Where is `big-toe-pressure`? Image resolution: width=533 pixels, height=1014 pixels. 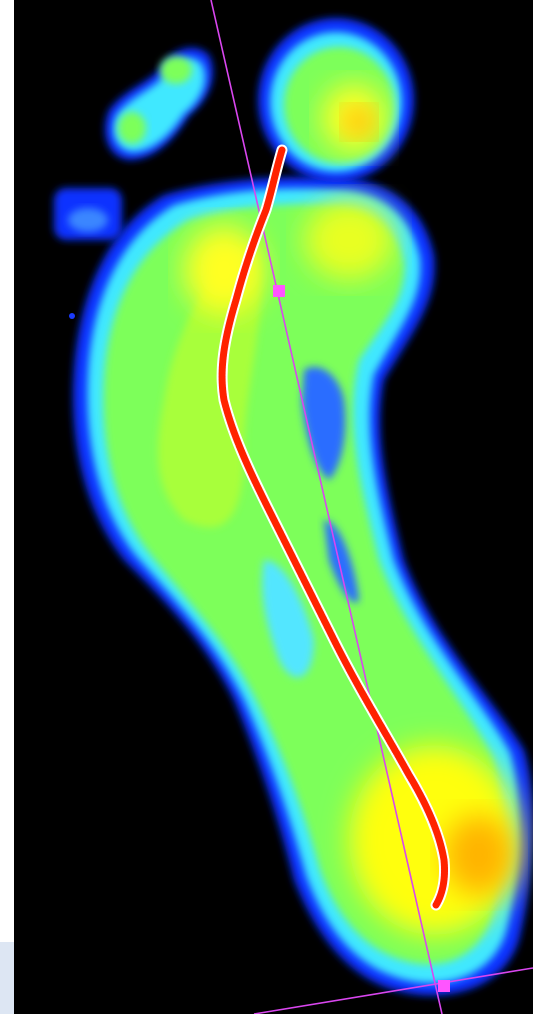
big-toe-pressure is located at coordinates (336, 100).